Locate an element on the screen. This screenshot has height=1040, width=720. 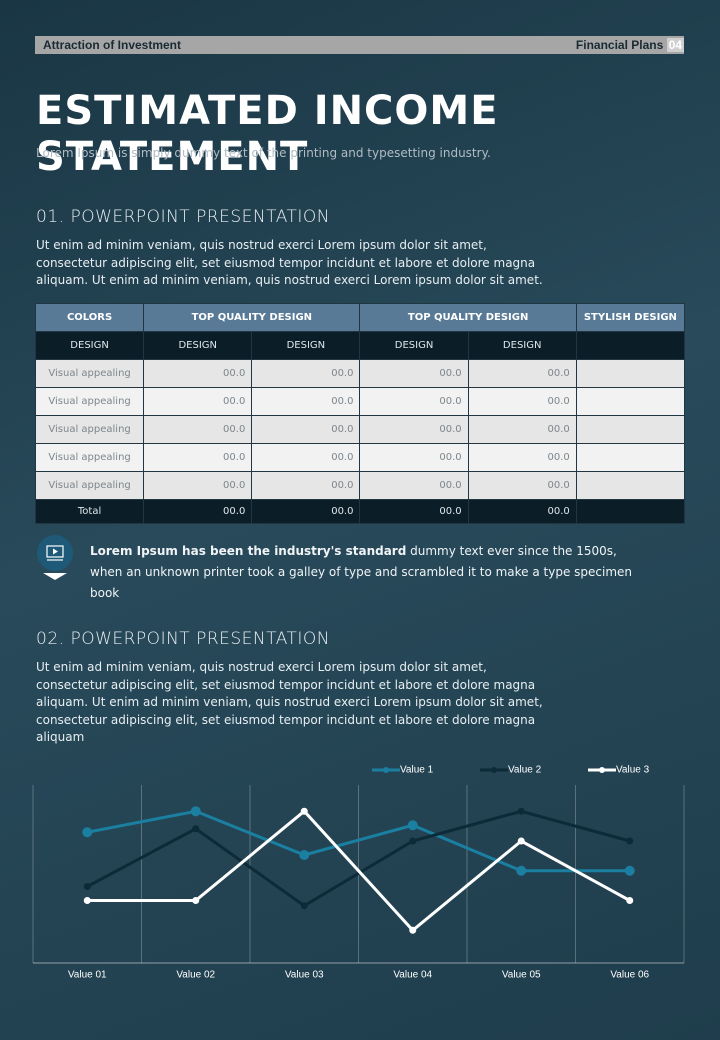
subheader-row: DESIGN DESIGN DESIGN DESIGN DESIGN is located at coordinates (360, 345).